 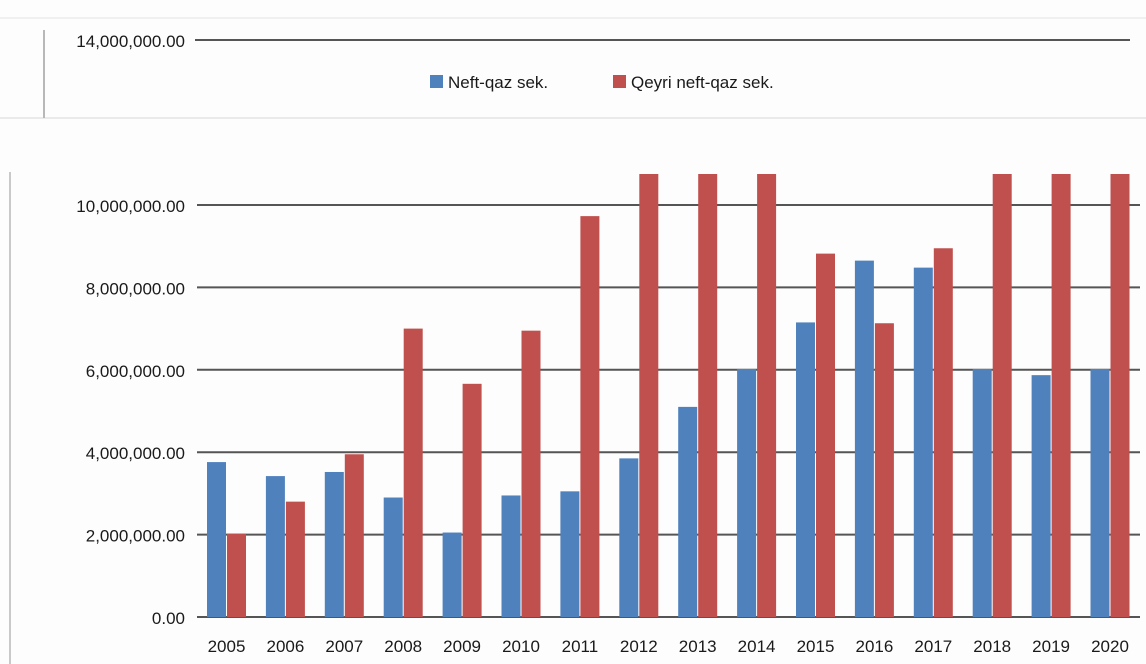 What do you see at coordinates (619, 81) in the screenshot?
I see `legend-swatch-qeyri-neft-qaz` at bounding box center [619, 81].